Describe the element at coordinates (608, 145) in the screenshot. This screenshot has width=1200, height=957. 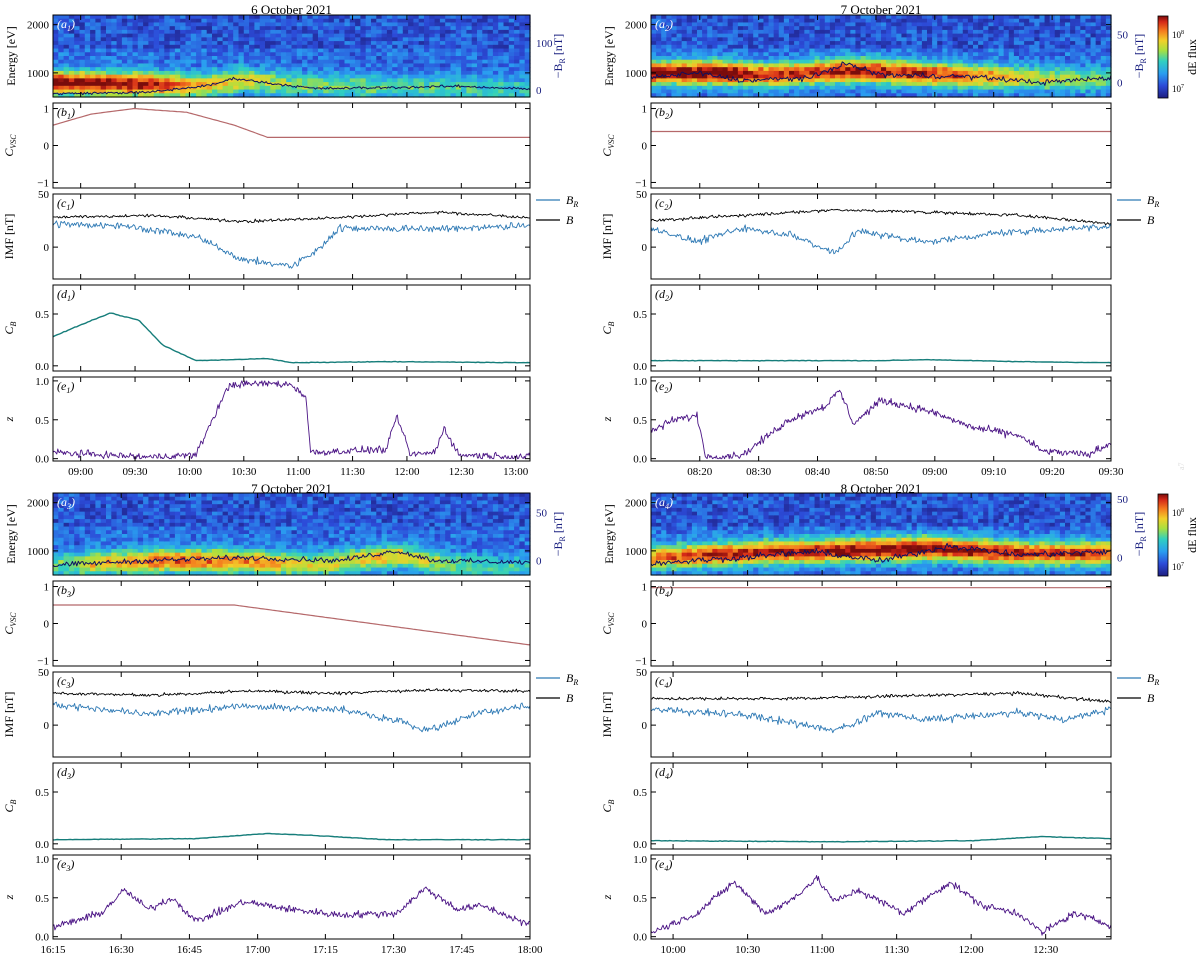
I see `cvsc-axis-label: CVSC` at that location.